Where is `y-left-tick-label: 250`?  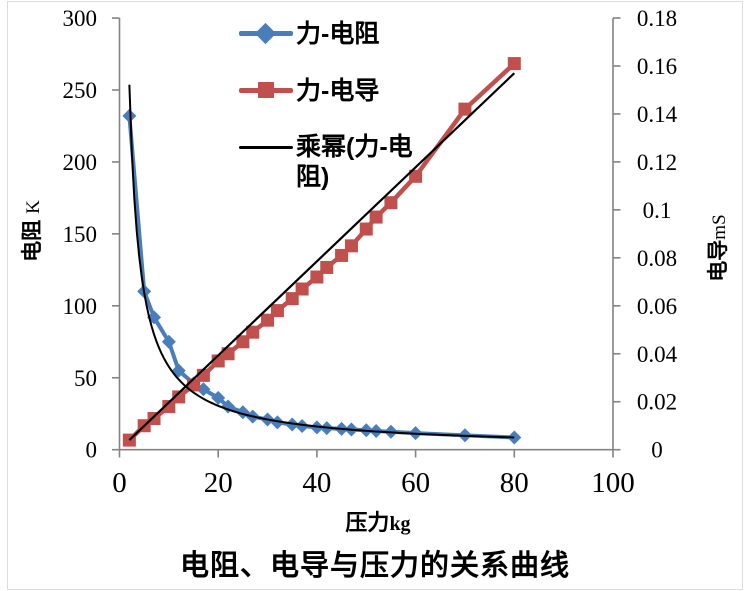
y-left-tick-label: 250 is located at coordinates (80, 90).